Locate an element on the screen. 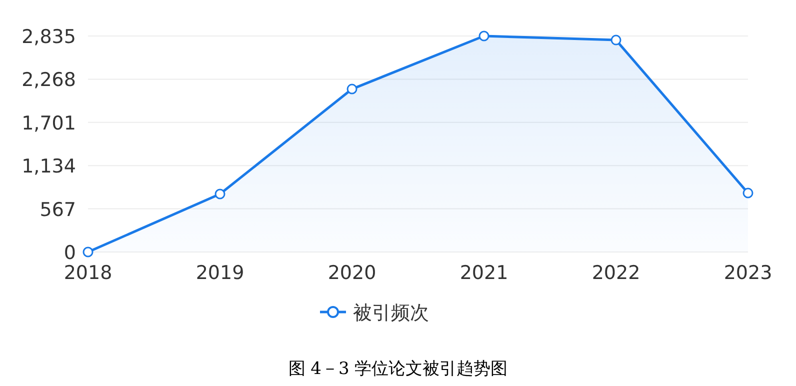  x-tick-label: 2020 is located at coordinates (352, 273).